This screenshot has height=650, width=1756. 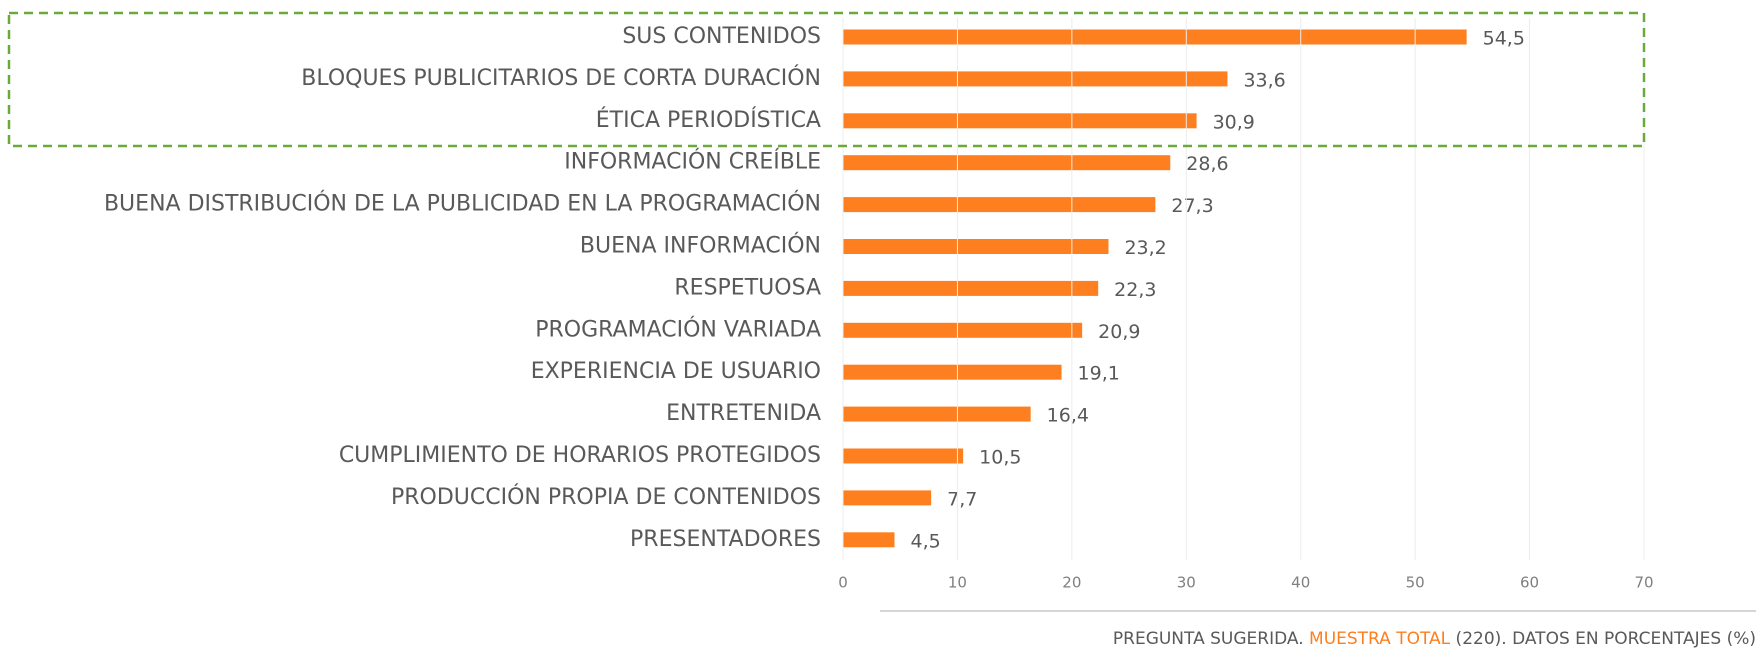 I want to click on value-label: 27,3, so click(x=1192, y=206).